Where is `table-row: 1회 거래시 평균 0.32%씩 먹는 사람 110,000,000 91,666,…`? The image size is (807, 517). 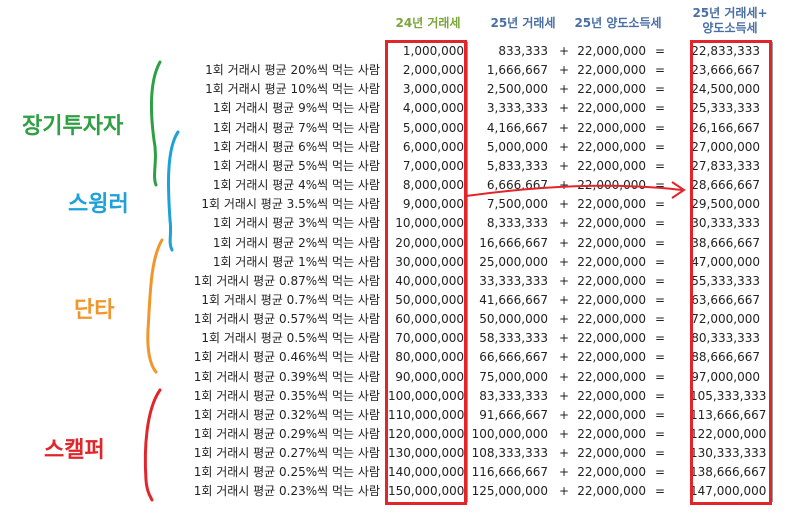 table-row: 1회 거래시 평균 0.32%씩 먹는 사람 110,000,000 91,666,… is located at coordinates (403, 415).